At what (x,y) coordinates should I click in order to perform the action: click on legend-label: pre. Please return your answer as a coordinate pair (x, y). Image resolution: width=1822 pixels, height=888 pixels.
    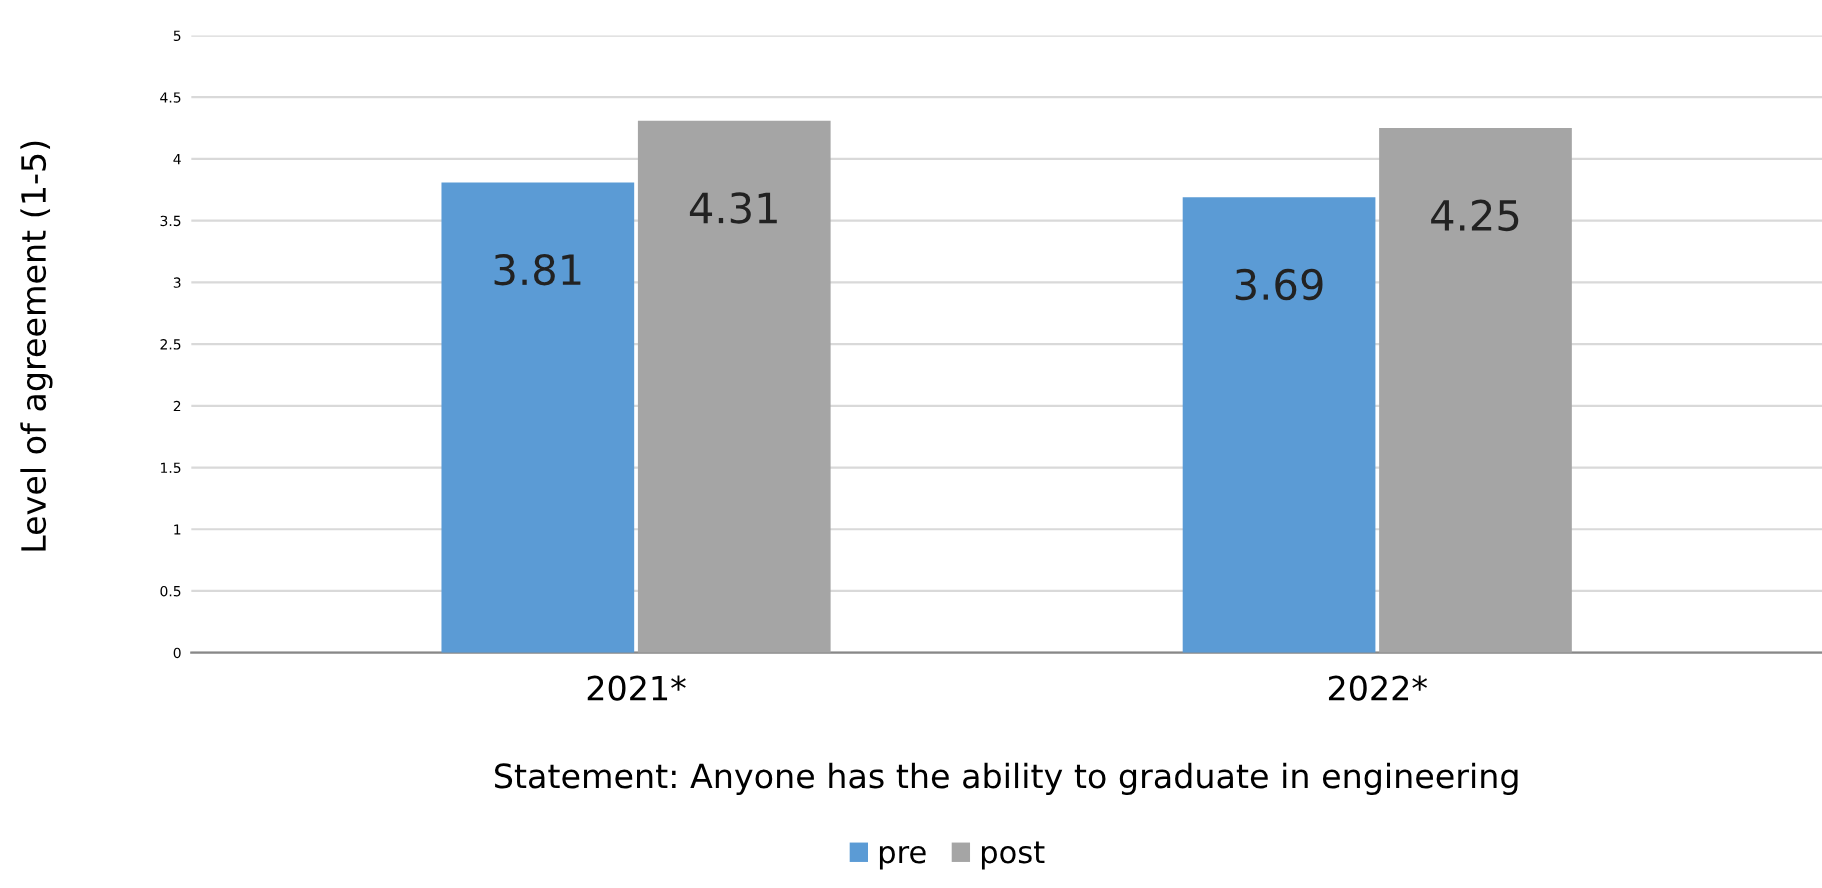
    Looking at the image, I should click on (902, 857).